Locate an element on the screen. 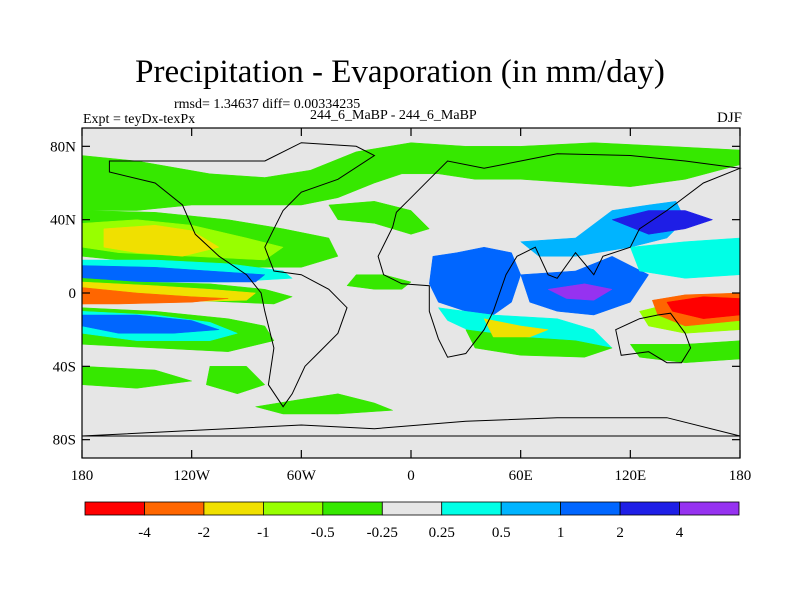 This screenshot has width=800, height=600. colorbar: -4 -2 -1 -0.5 -0.25 0.25 0.5 1 2 4 is located at coordinates (412, 521).